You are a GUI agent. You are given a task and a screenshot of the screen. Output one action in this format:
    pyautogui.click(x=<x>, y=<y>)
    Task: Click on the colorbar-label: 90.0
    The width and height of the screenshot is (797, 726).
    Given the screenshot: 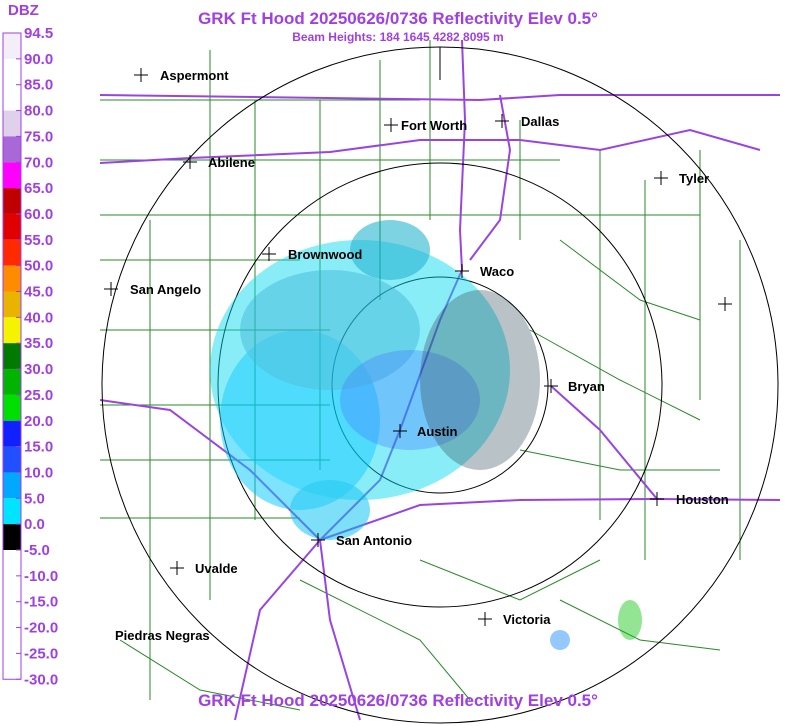 What is the action you would take?
    pyautogui.click(x=38, y=59)
    